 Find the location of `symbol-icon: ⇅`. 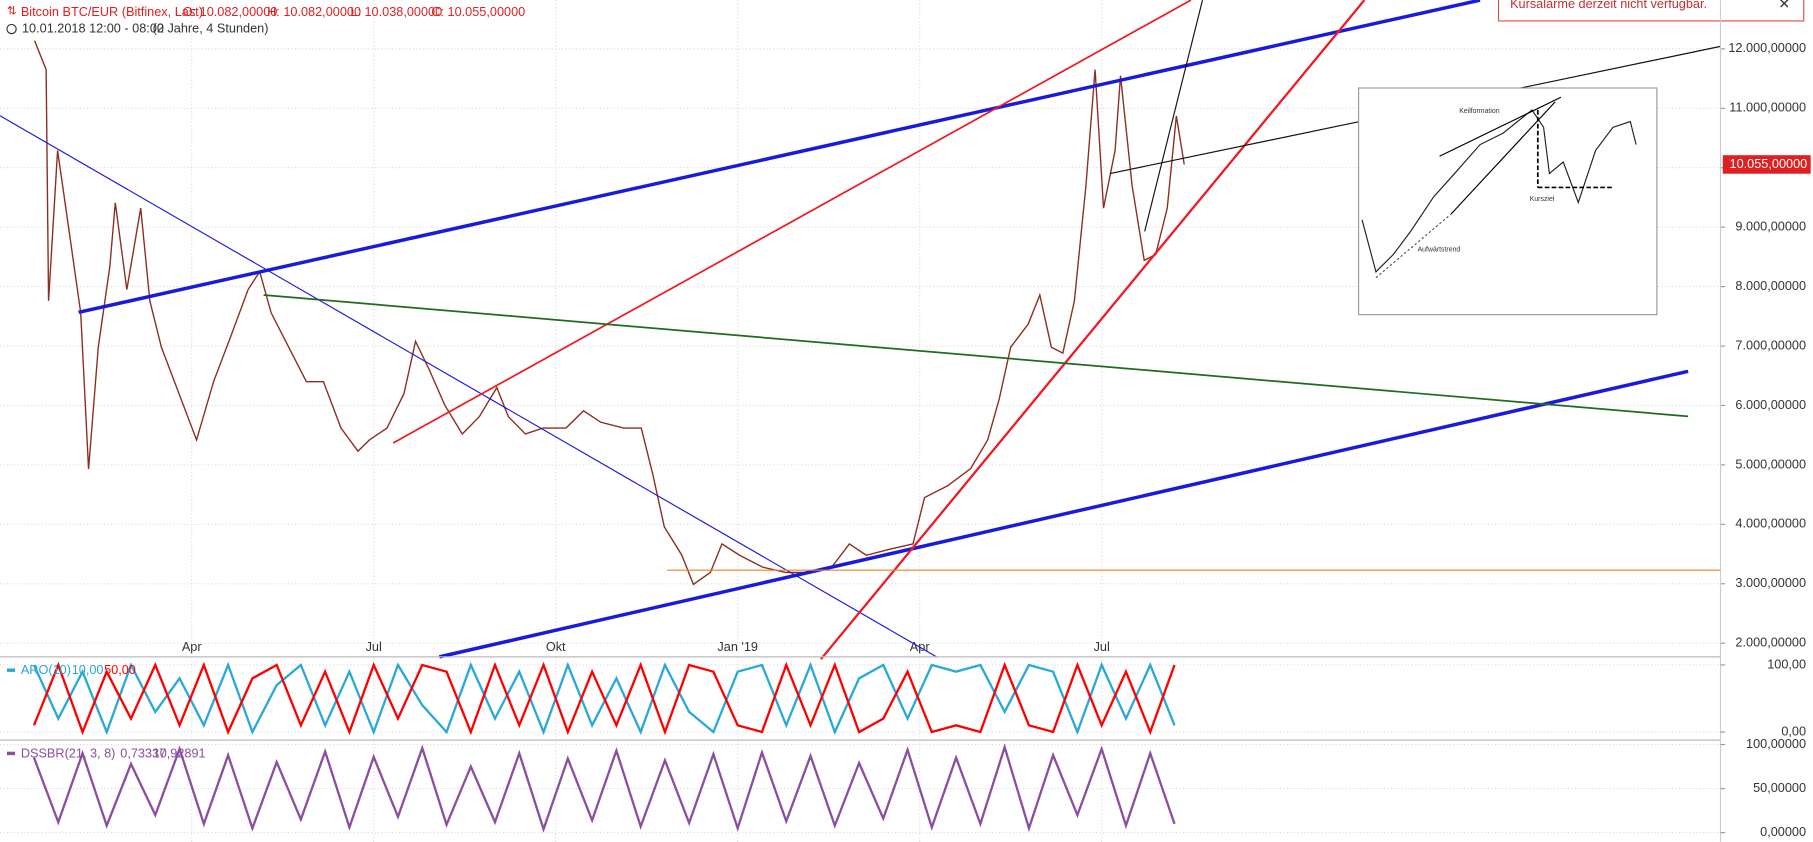

symbol-icon: ⇅ is located at coordinates (12, 12).